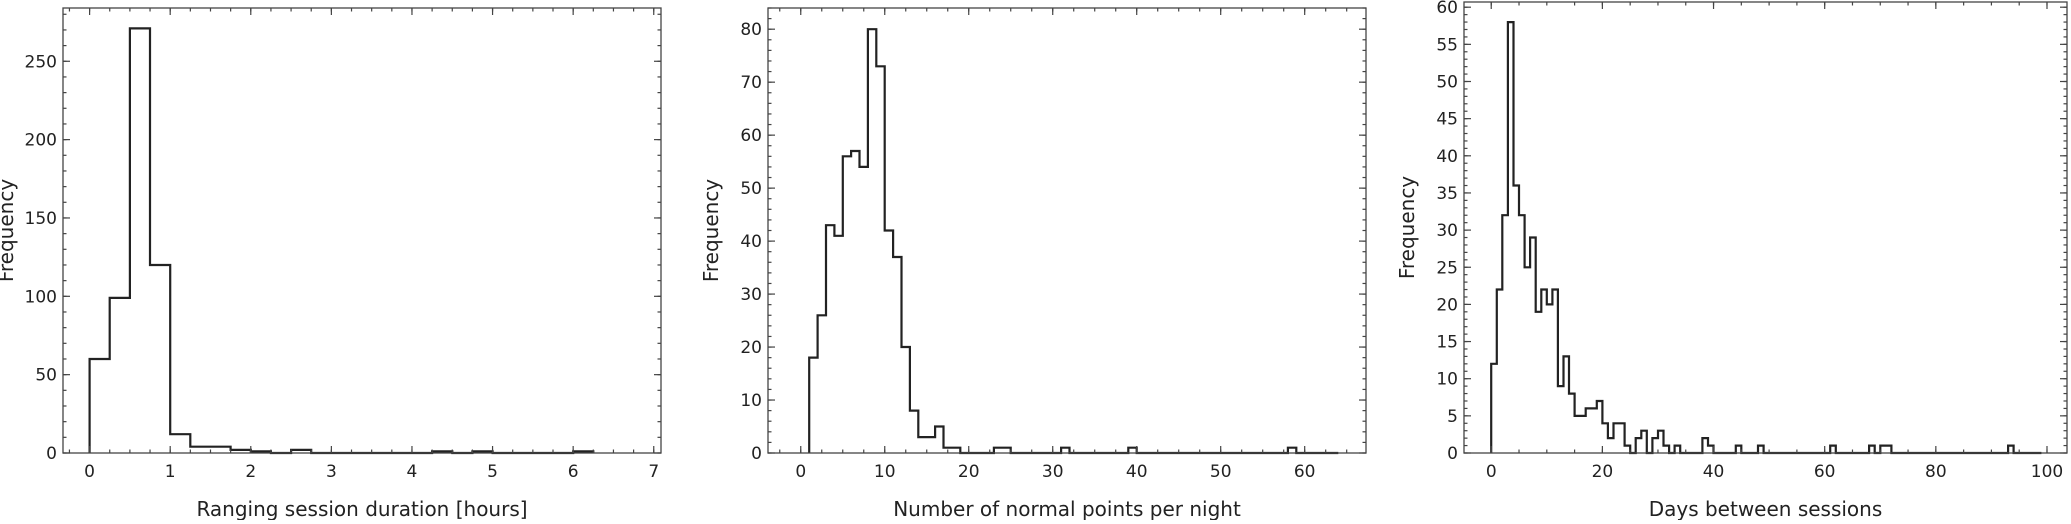 The height and width of the screenshot is (524, 2071). Describe the element at coordinates (170, 472) in the screenshot. I see `x-tick-label: 1` at that location.